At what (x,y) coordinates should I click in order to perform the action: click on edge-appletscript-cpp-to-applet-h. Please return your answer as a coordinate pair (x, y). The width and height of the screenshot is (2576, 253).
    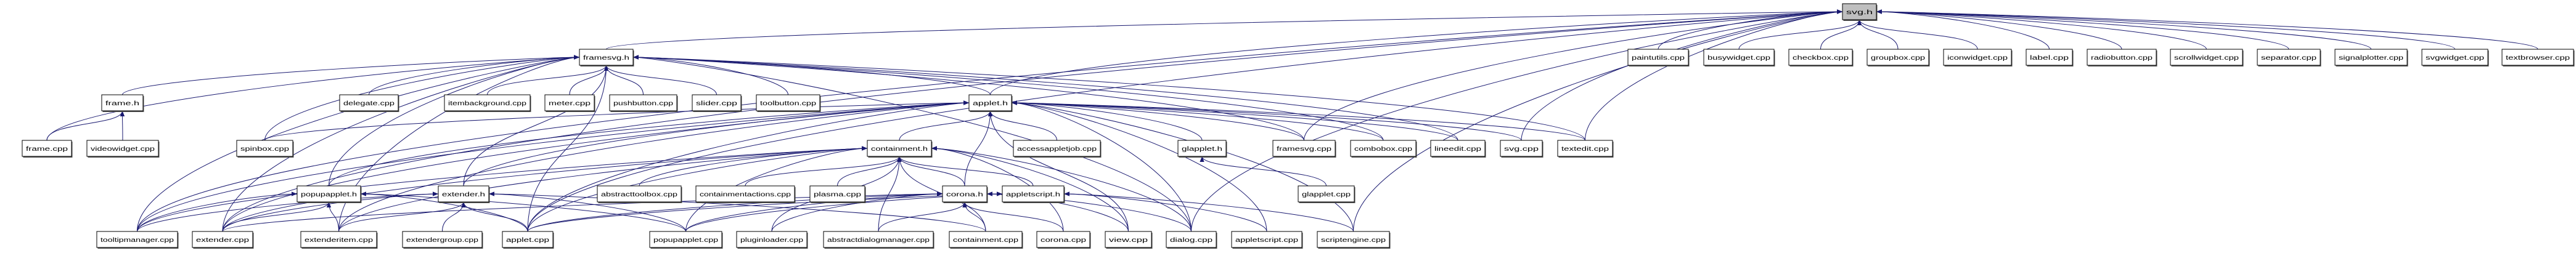
    Looking at the image, I should click on (1139, 166).